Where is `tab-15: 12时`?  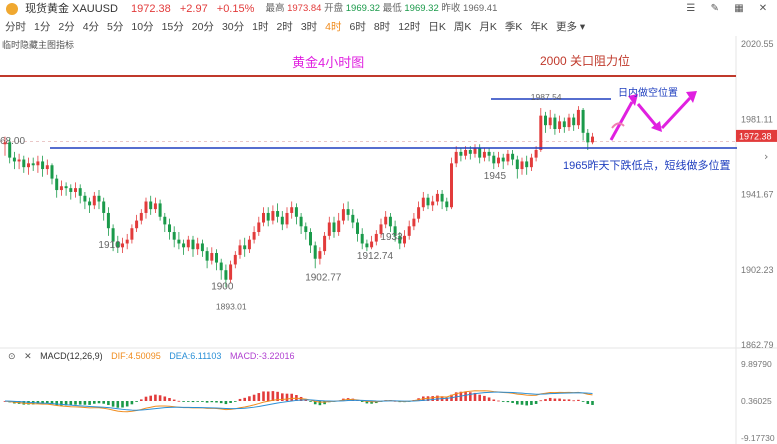
tab-15: 12时 is located at coordinates (409, 27).